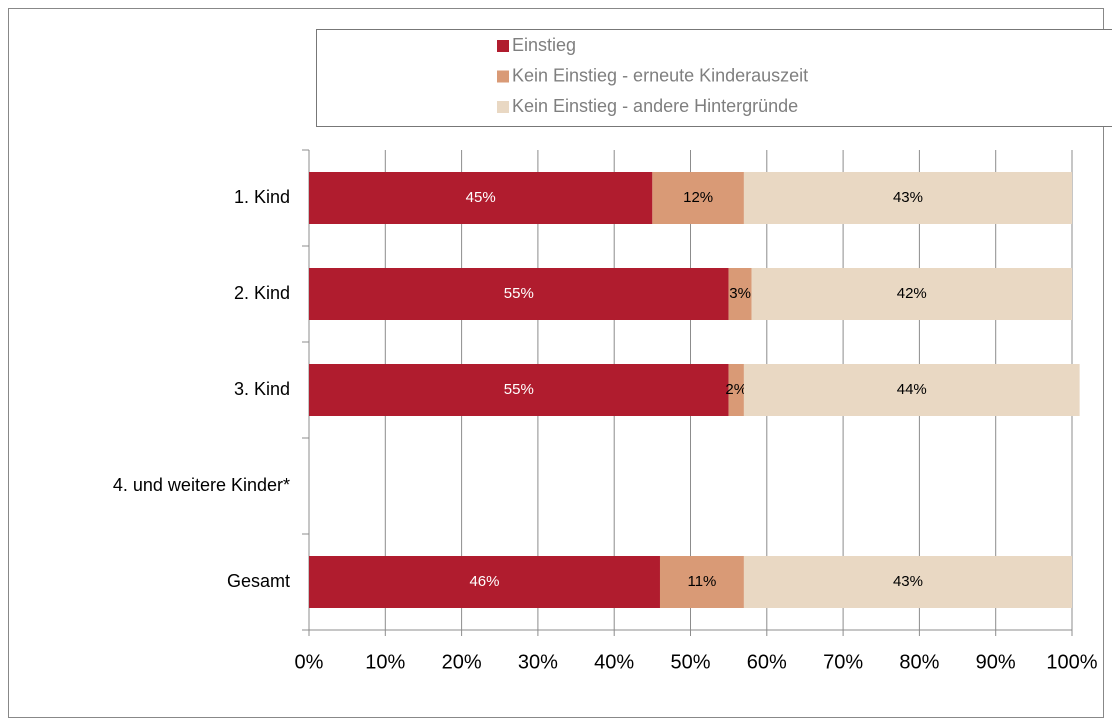  What do you see at coordinates (258, 581) in the screenshot?
I see `y-tick-label: Gesamt` at bounding box center [258, 581].